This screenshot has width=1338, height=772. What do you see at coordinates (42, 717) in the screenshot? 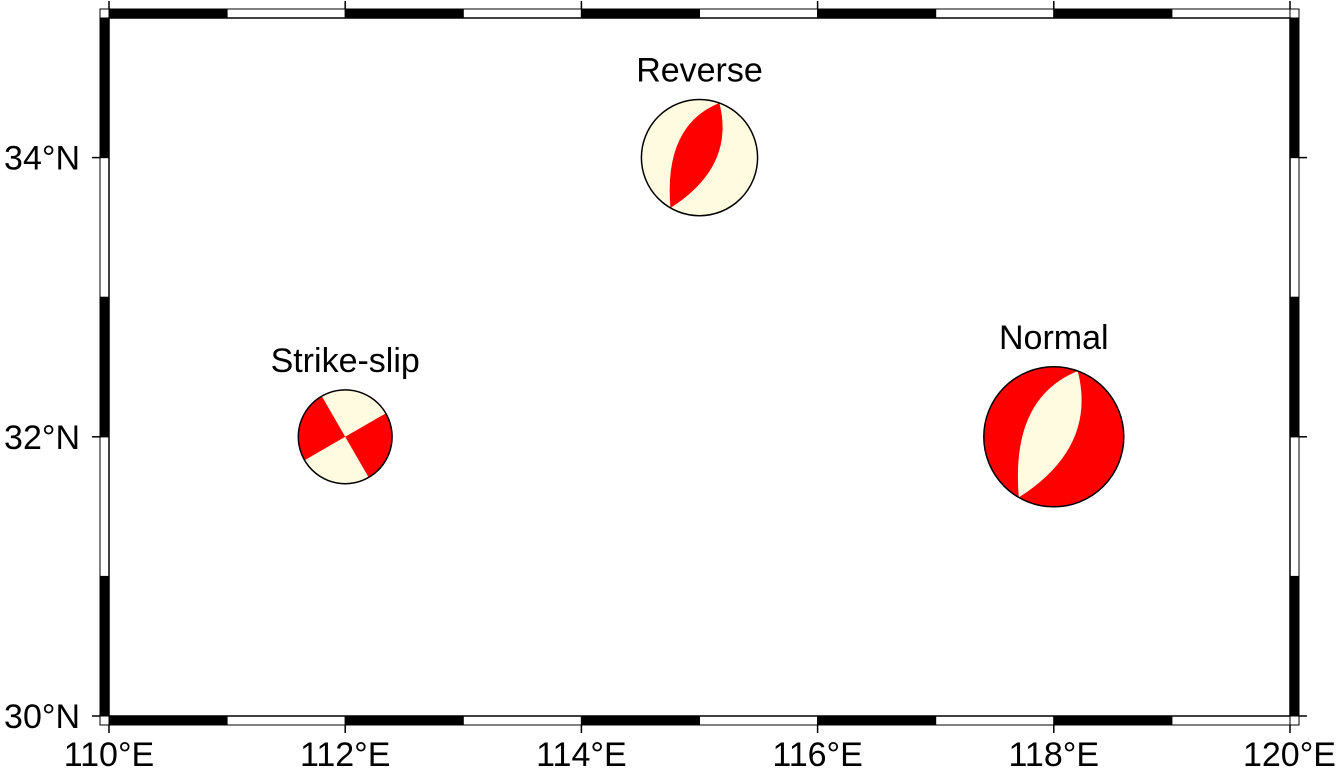
I see `y-tick-label: 30°N` at bounding box center [42, 717].